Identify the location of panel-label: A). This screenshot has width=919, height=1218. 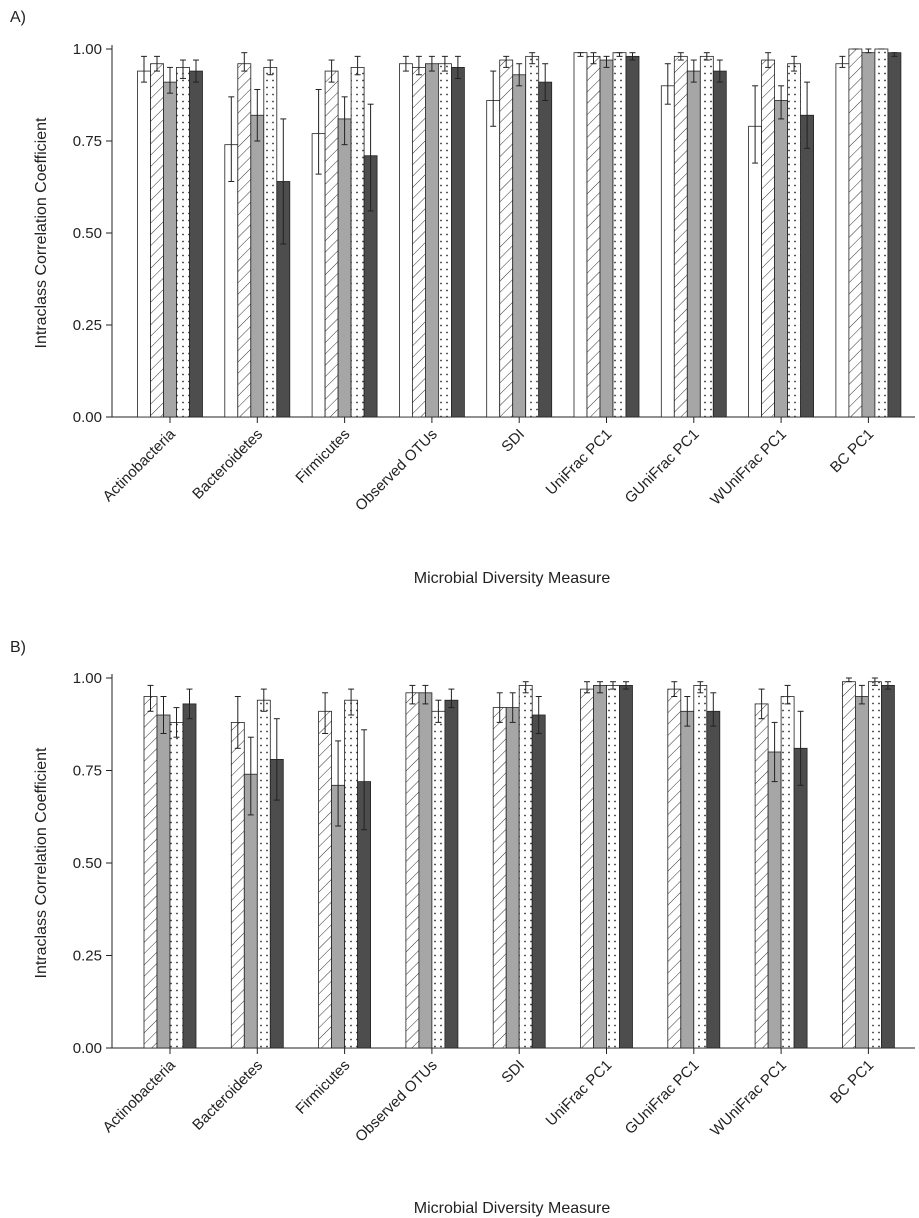
(18, 17).